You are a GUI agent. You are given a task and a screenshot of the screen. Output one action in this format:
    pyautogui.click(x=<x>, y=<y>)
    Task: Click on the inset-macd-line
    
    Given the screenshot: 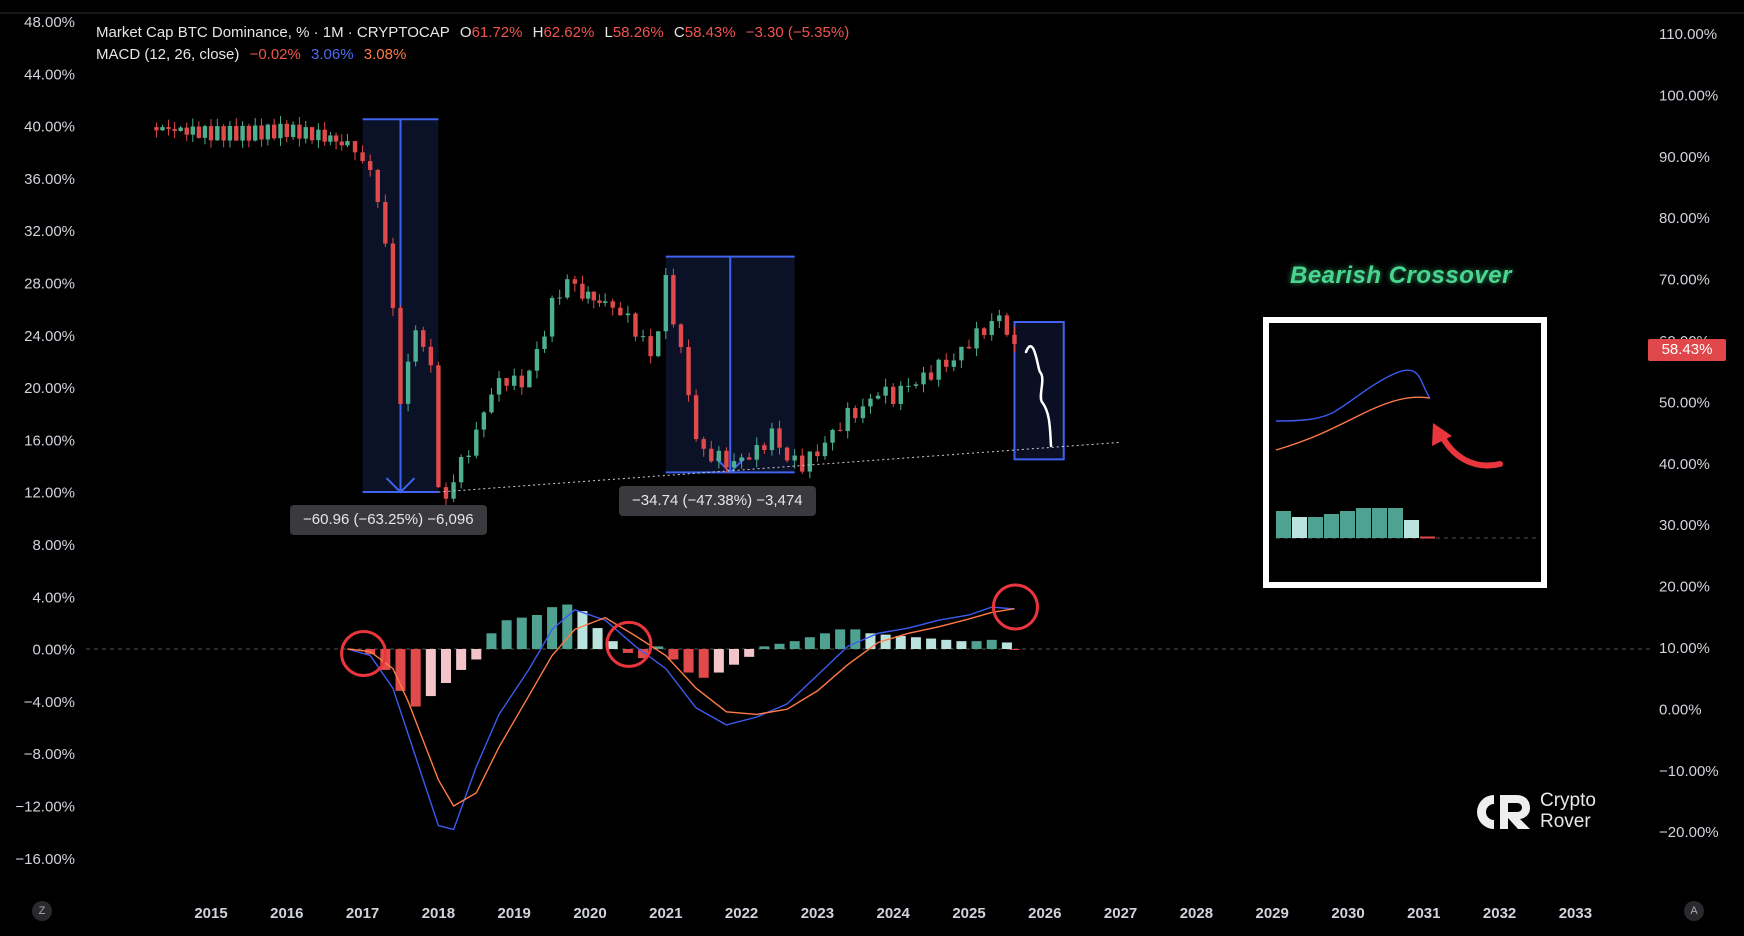 What is the action you would take?
    pyautogui.click(x=1353, y=395)
    